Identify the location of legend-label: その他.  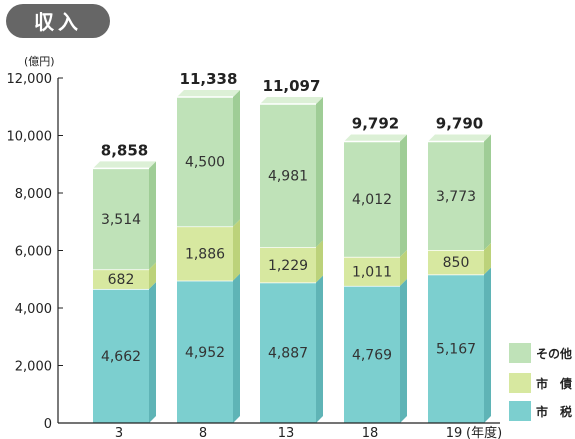
(554, 353).